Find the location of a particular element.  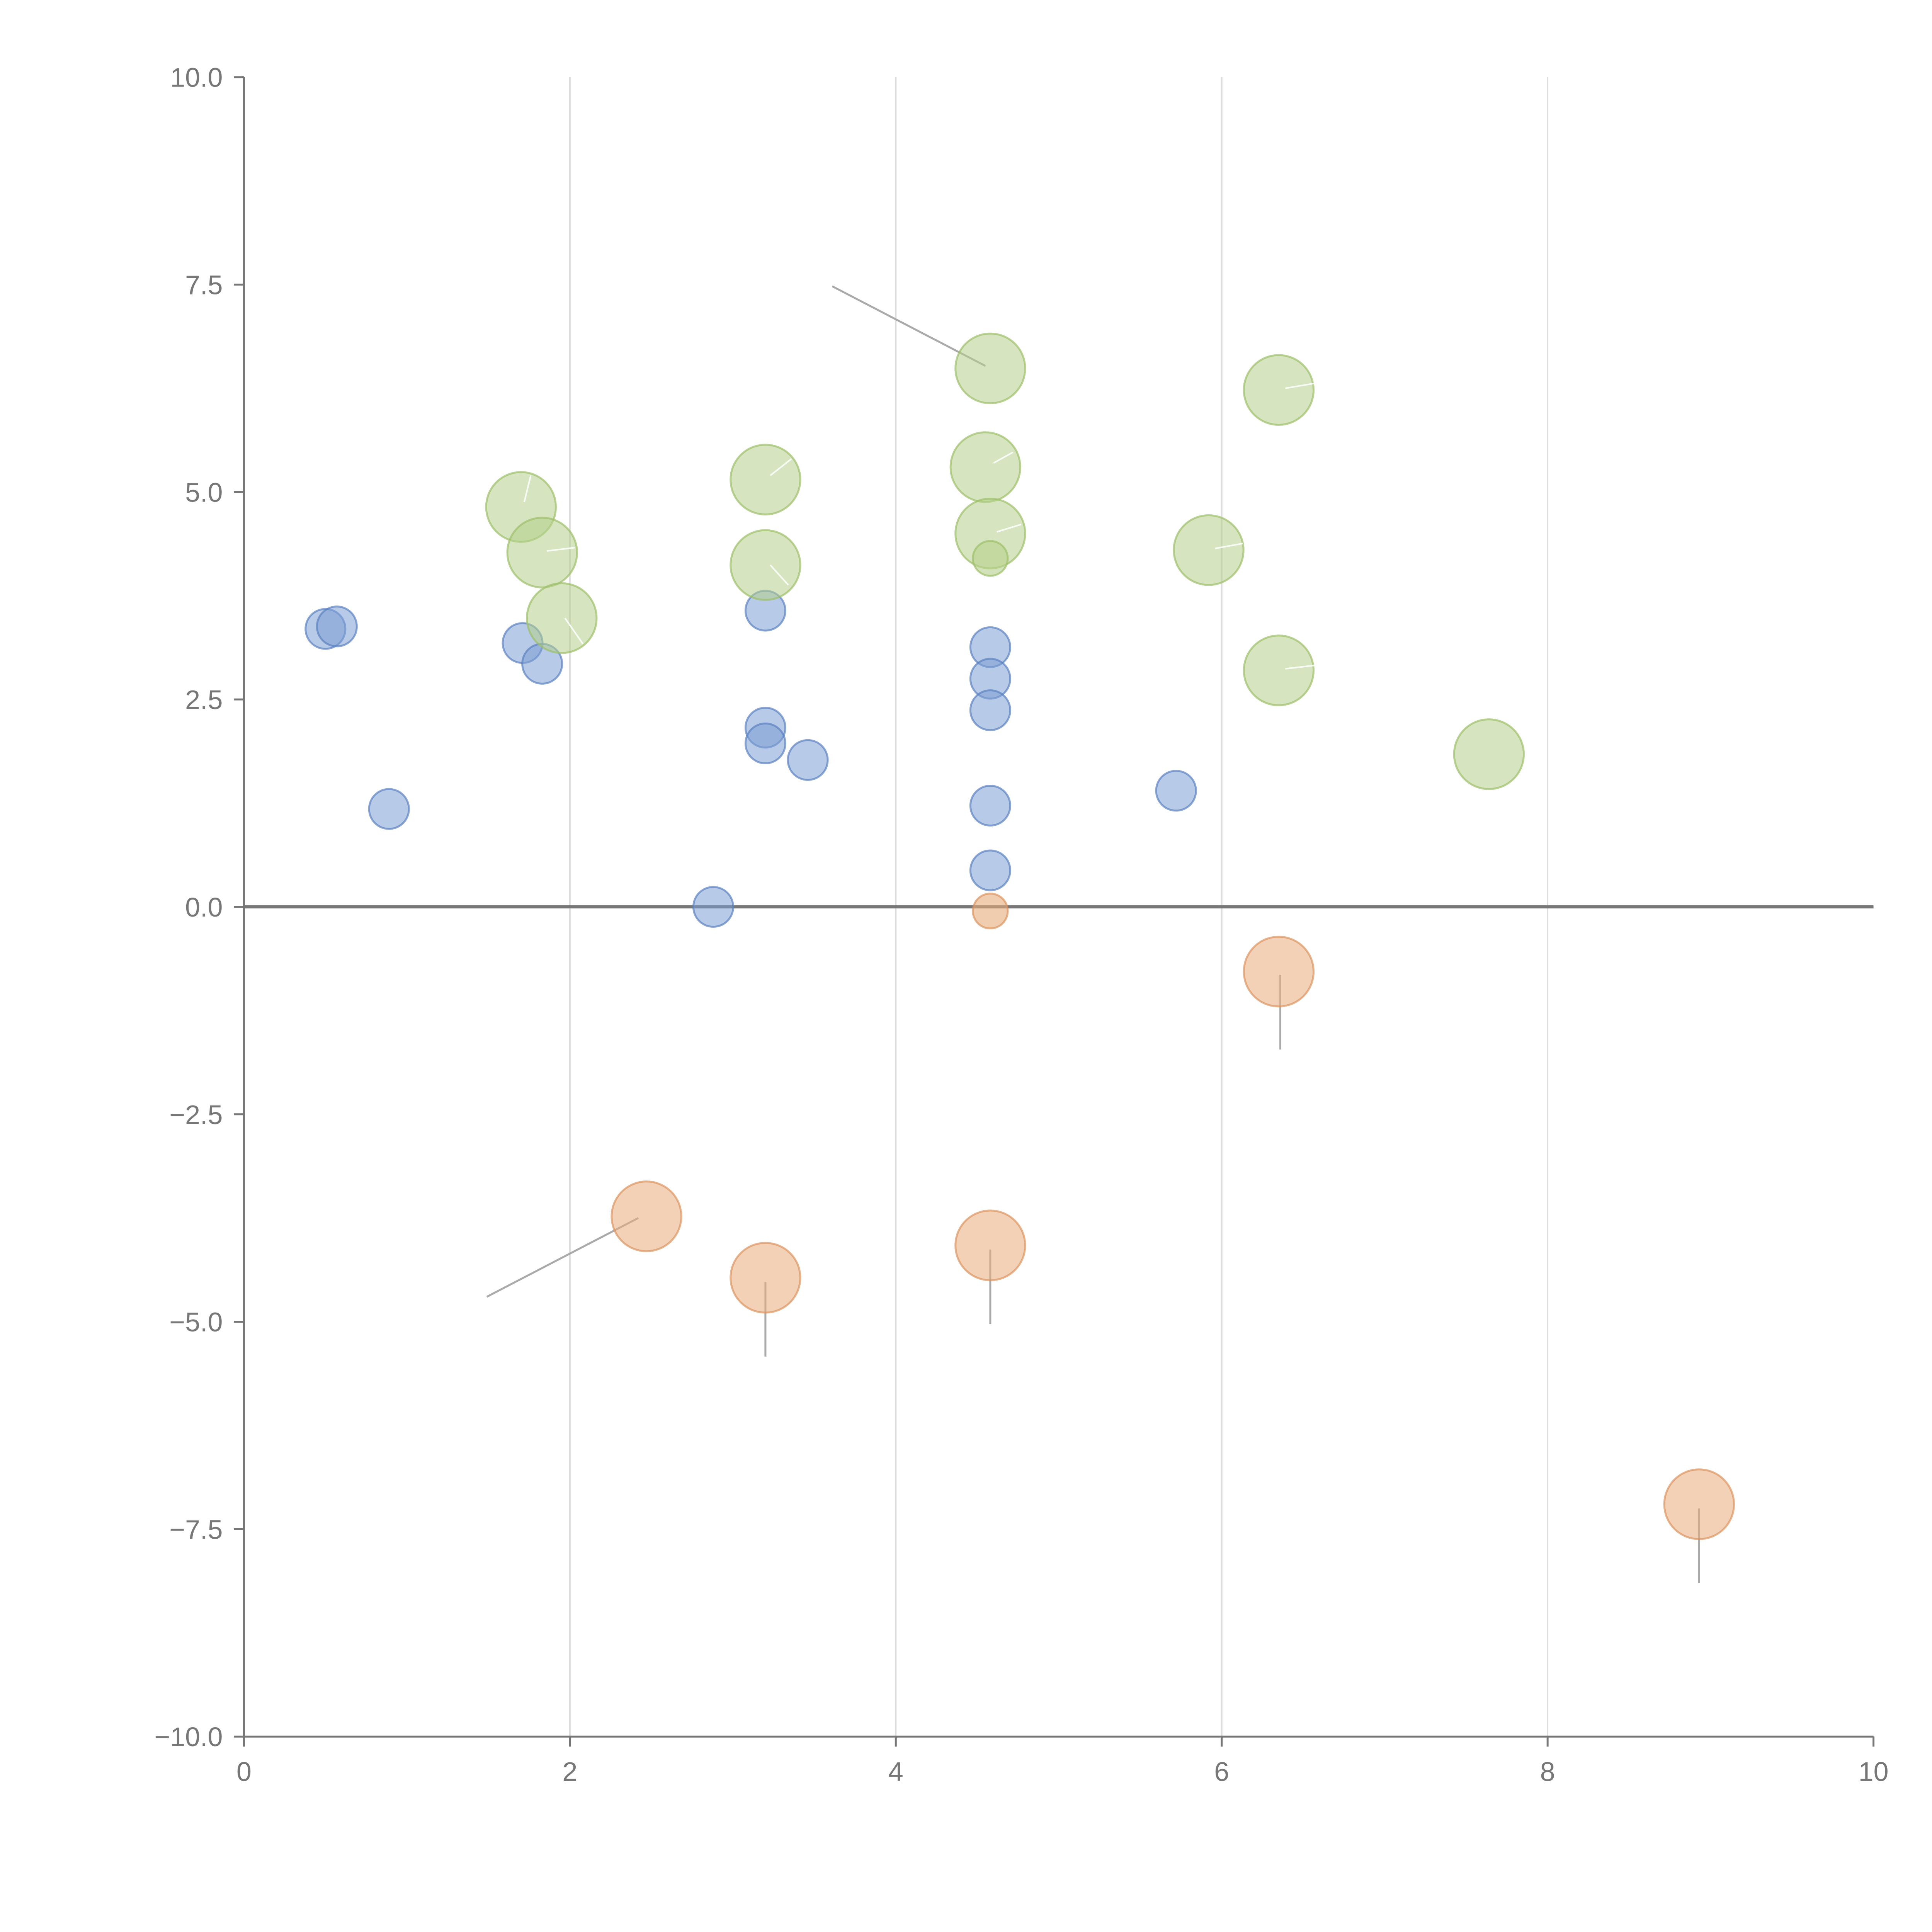

x-tick-label: 2 is located at coordinates (570, 1772).